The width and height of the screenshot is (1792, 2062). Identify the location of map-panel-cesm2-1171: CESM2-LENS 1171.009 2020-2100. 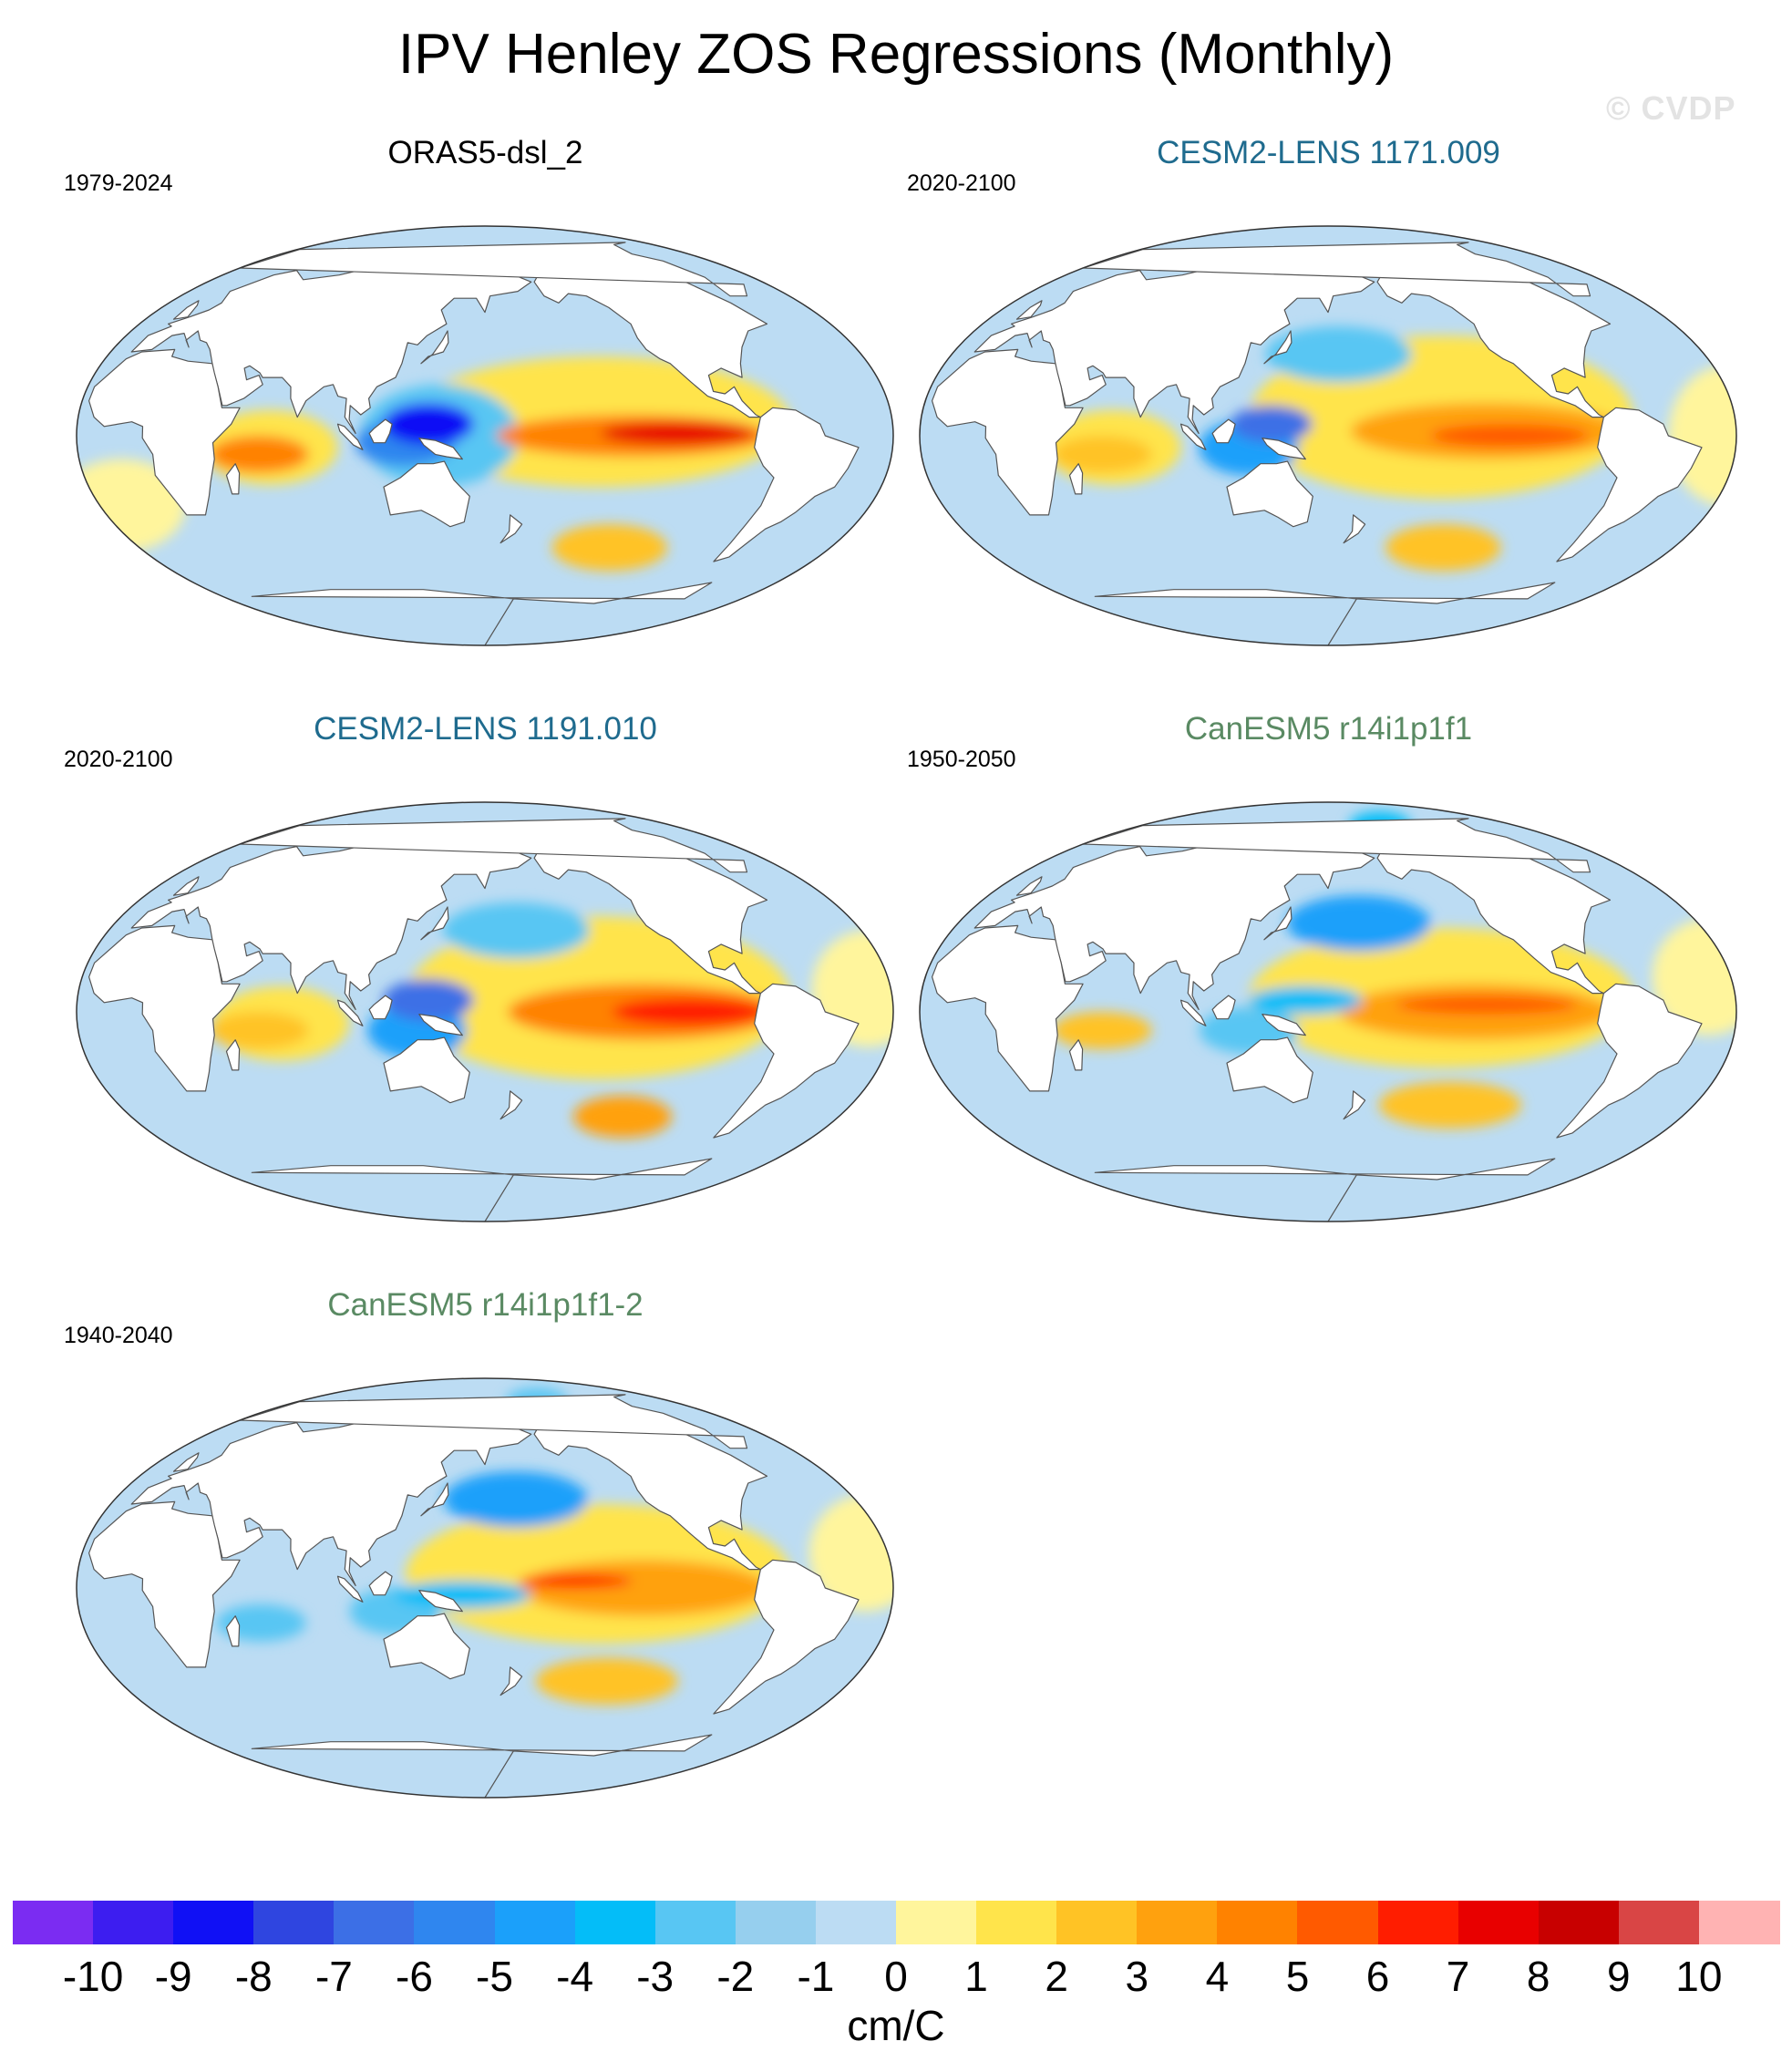
(1328, 413).